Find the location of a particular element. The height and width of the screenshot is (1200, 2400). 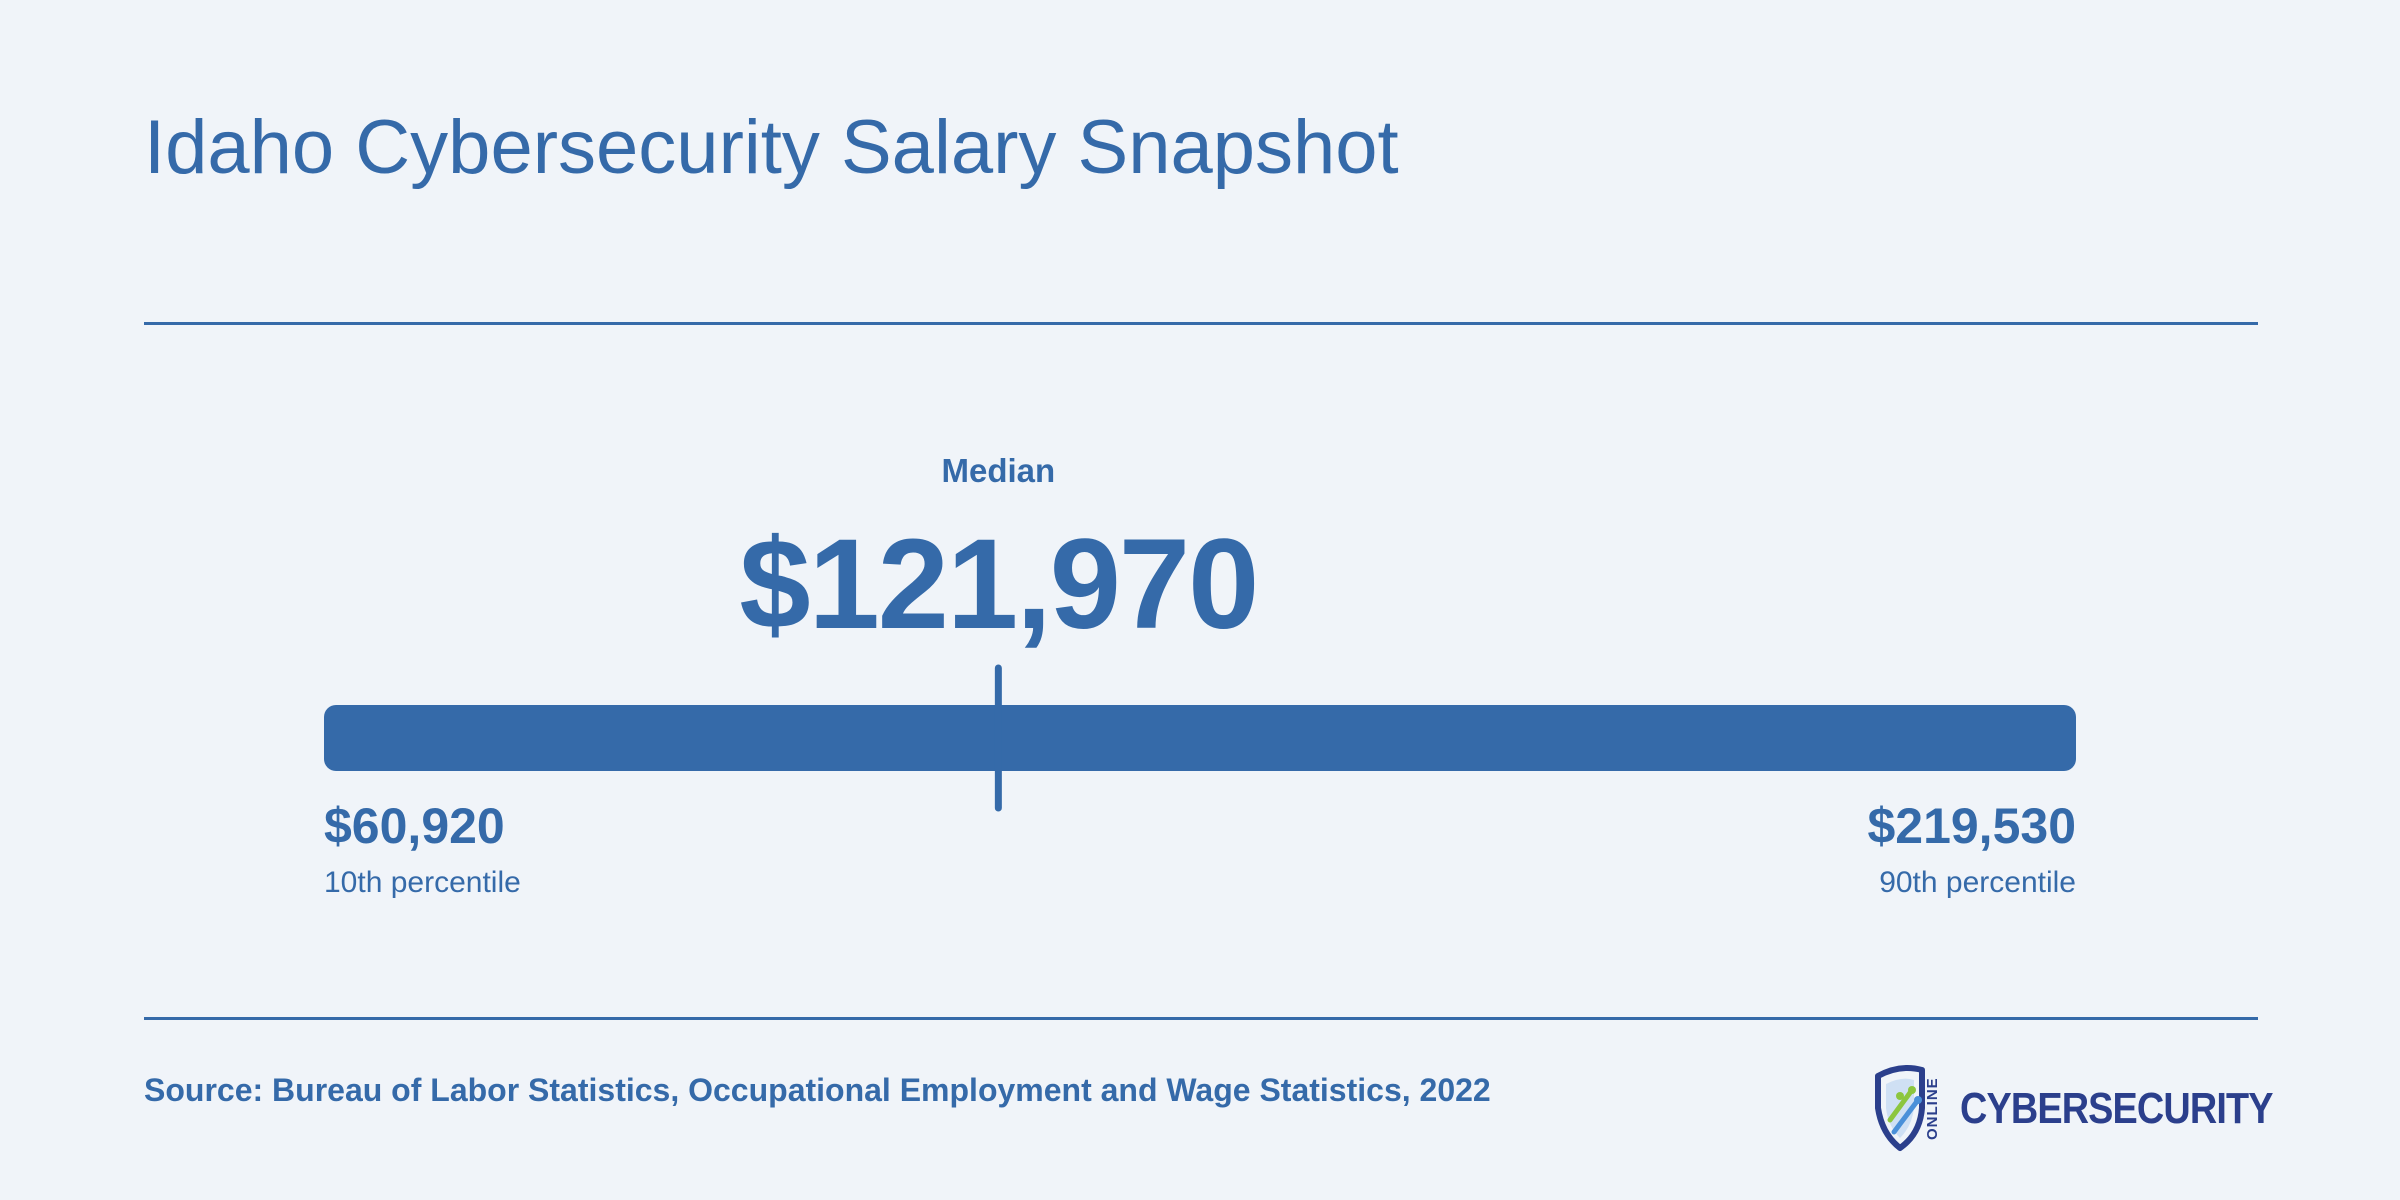

brand-logo: ONLINE CYBERSECURITY is located at coordinates (2072, 1108).